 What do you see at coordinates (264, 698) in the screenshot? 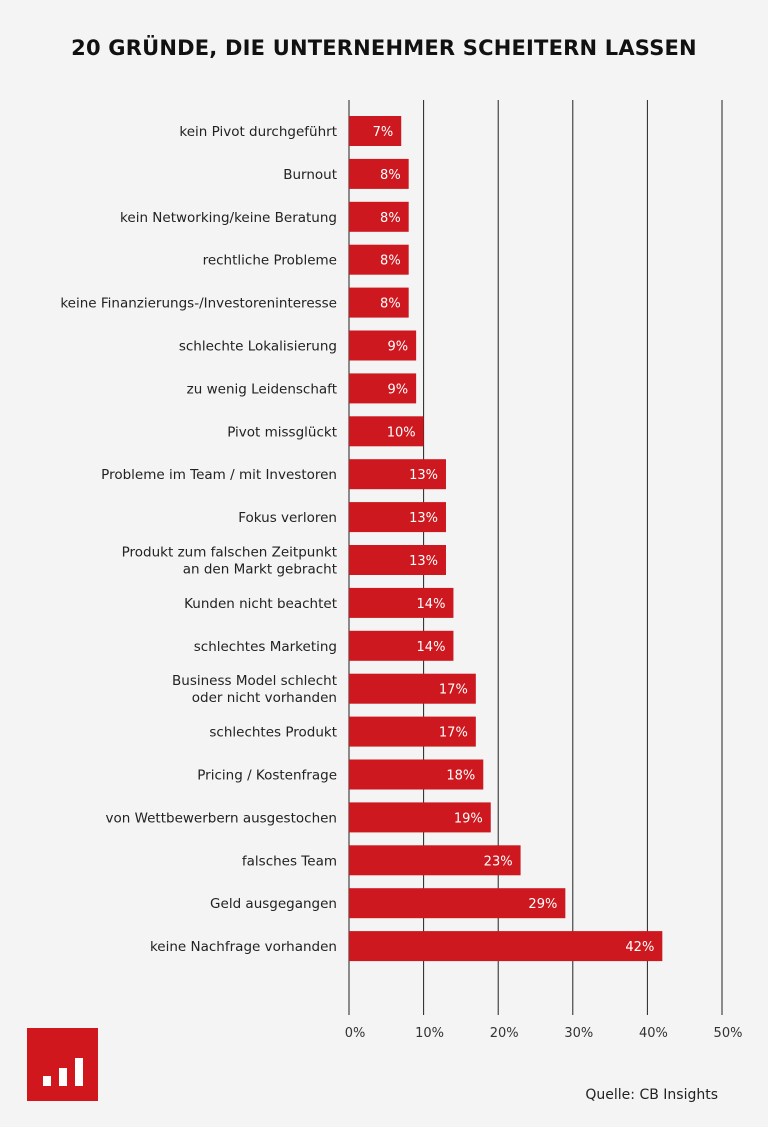
I see `category-label: oder nicht vorhanden` at bounding box center [264, 698].